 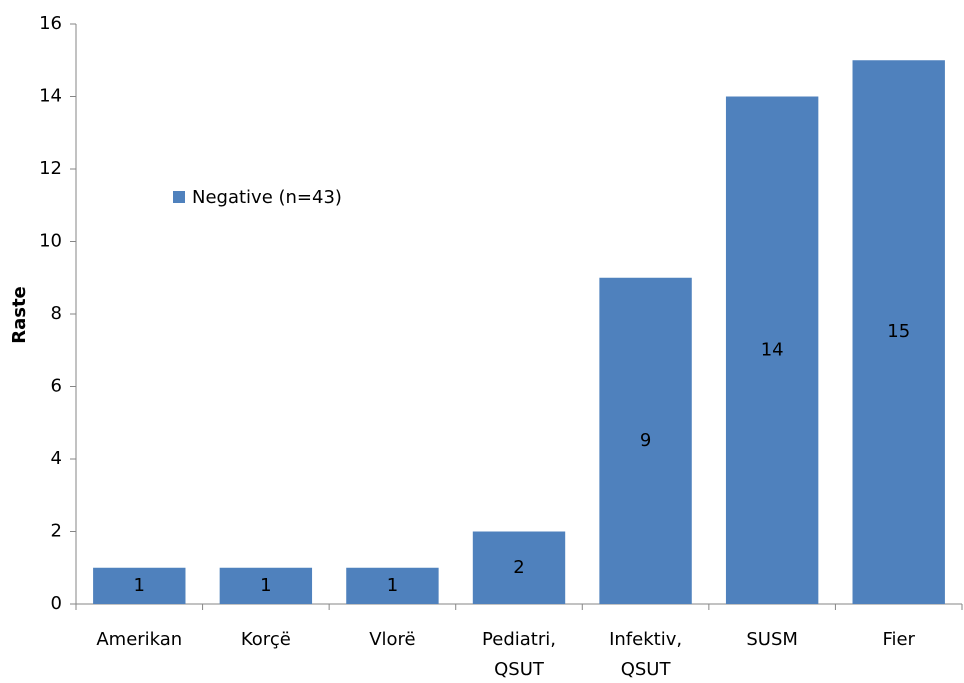 I want to click on legend-swatch, so click(x=179, y=197).